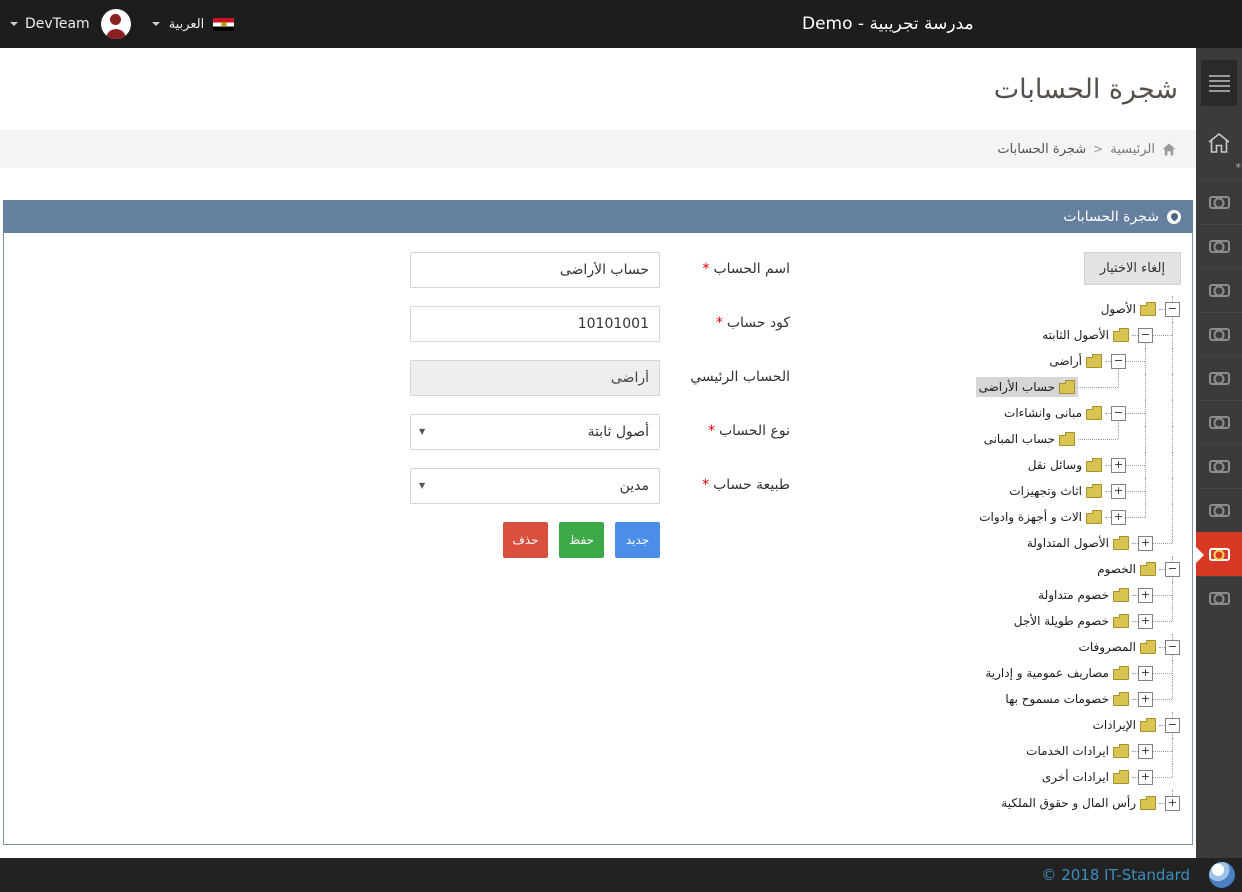 The width and height of the screenshot is (1242, 892). Describe the element at coordinates (1040, 517) in the screenshot. I see `tree-node-content: الات و أجهزة وادوات` at that location.